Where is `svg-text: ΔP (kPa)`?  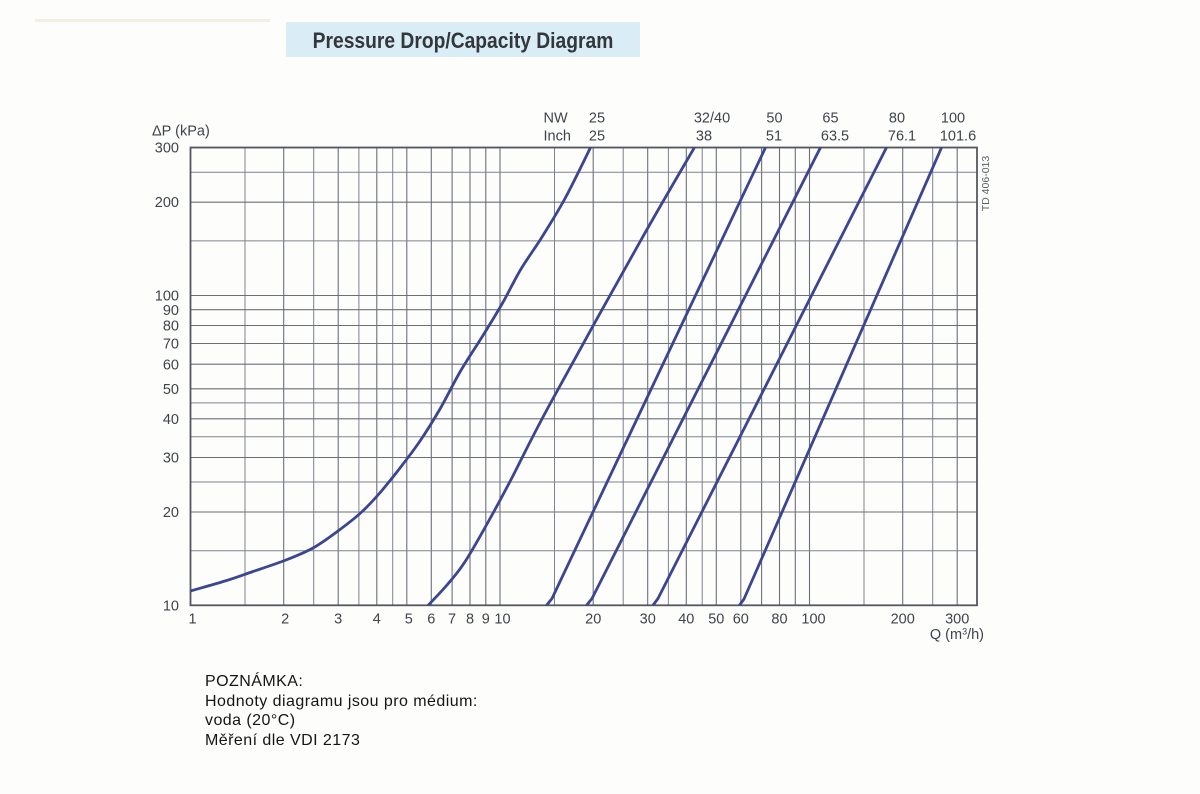 svg-text: ΔP (kPa) is located at coordinates (181, 132).